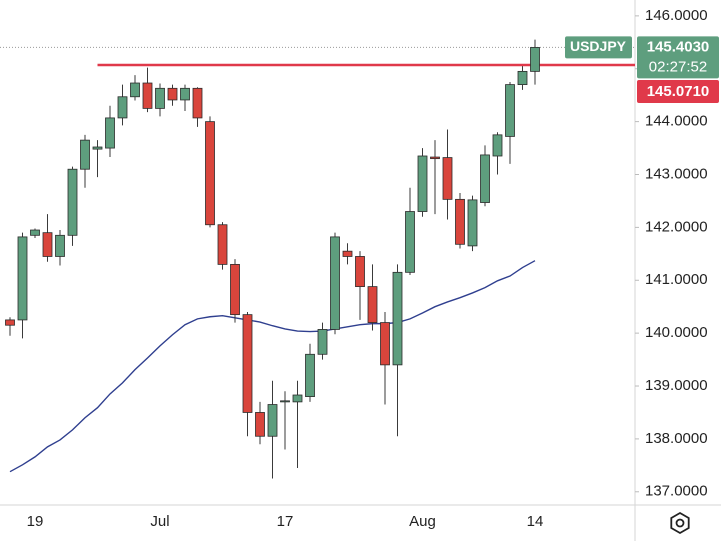 The height and width of the screenshot is (541, 721). Describe the element at coordinates (676, 491) in the screenshot. I see `y-tick-label: 137.0000` at that location.